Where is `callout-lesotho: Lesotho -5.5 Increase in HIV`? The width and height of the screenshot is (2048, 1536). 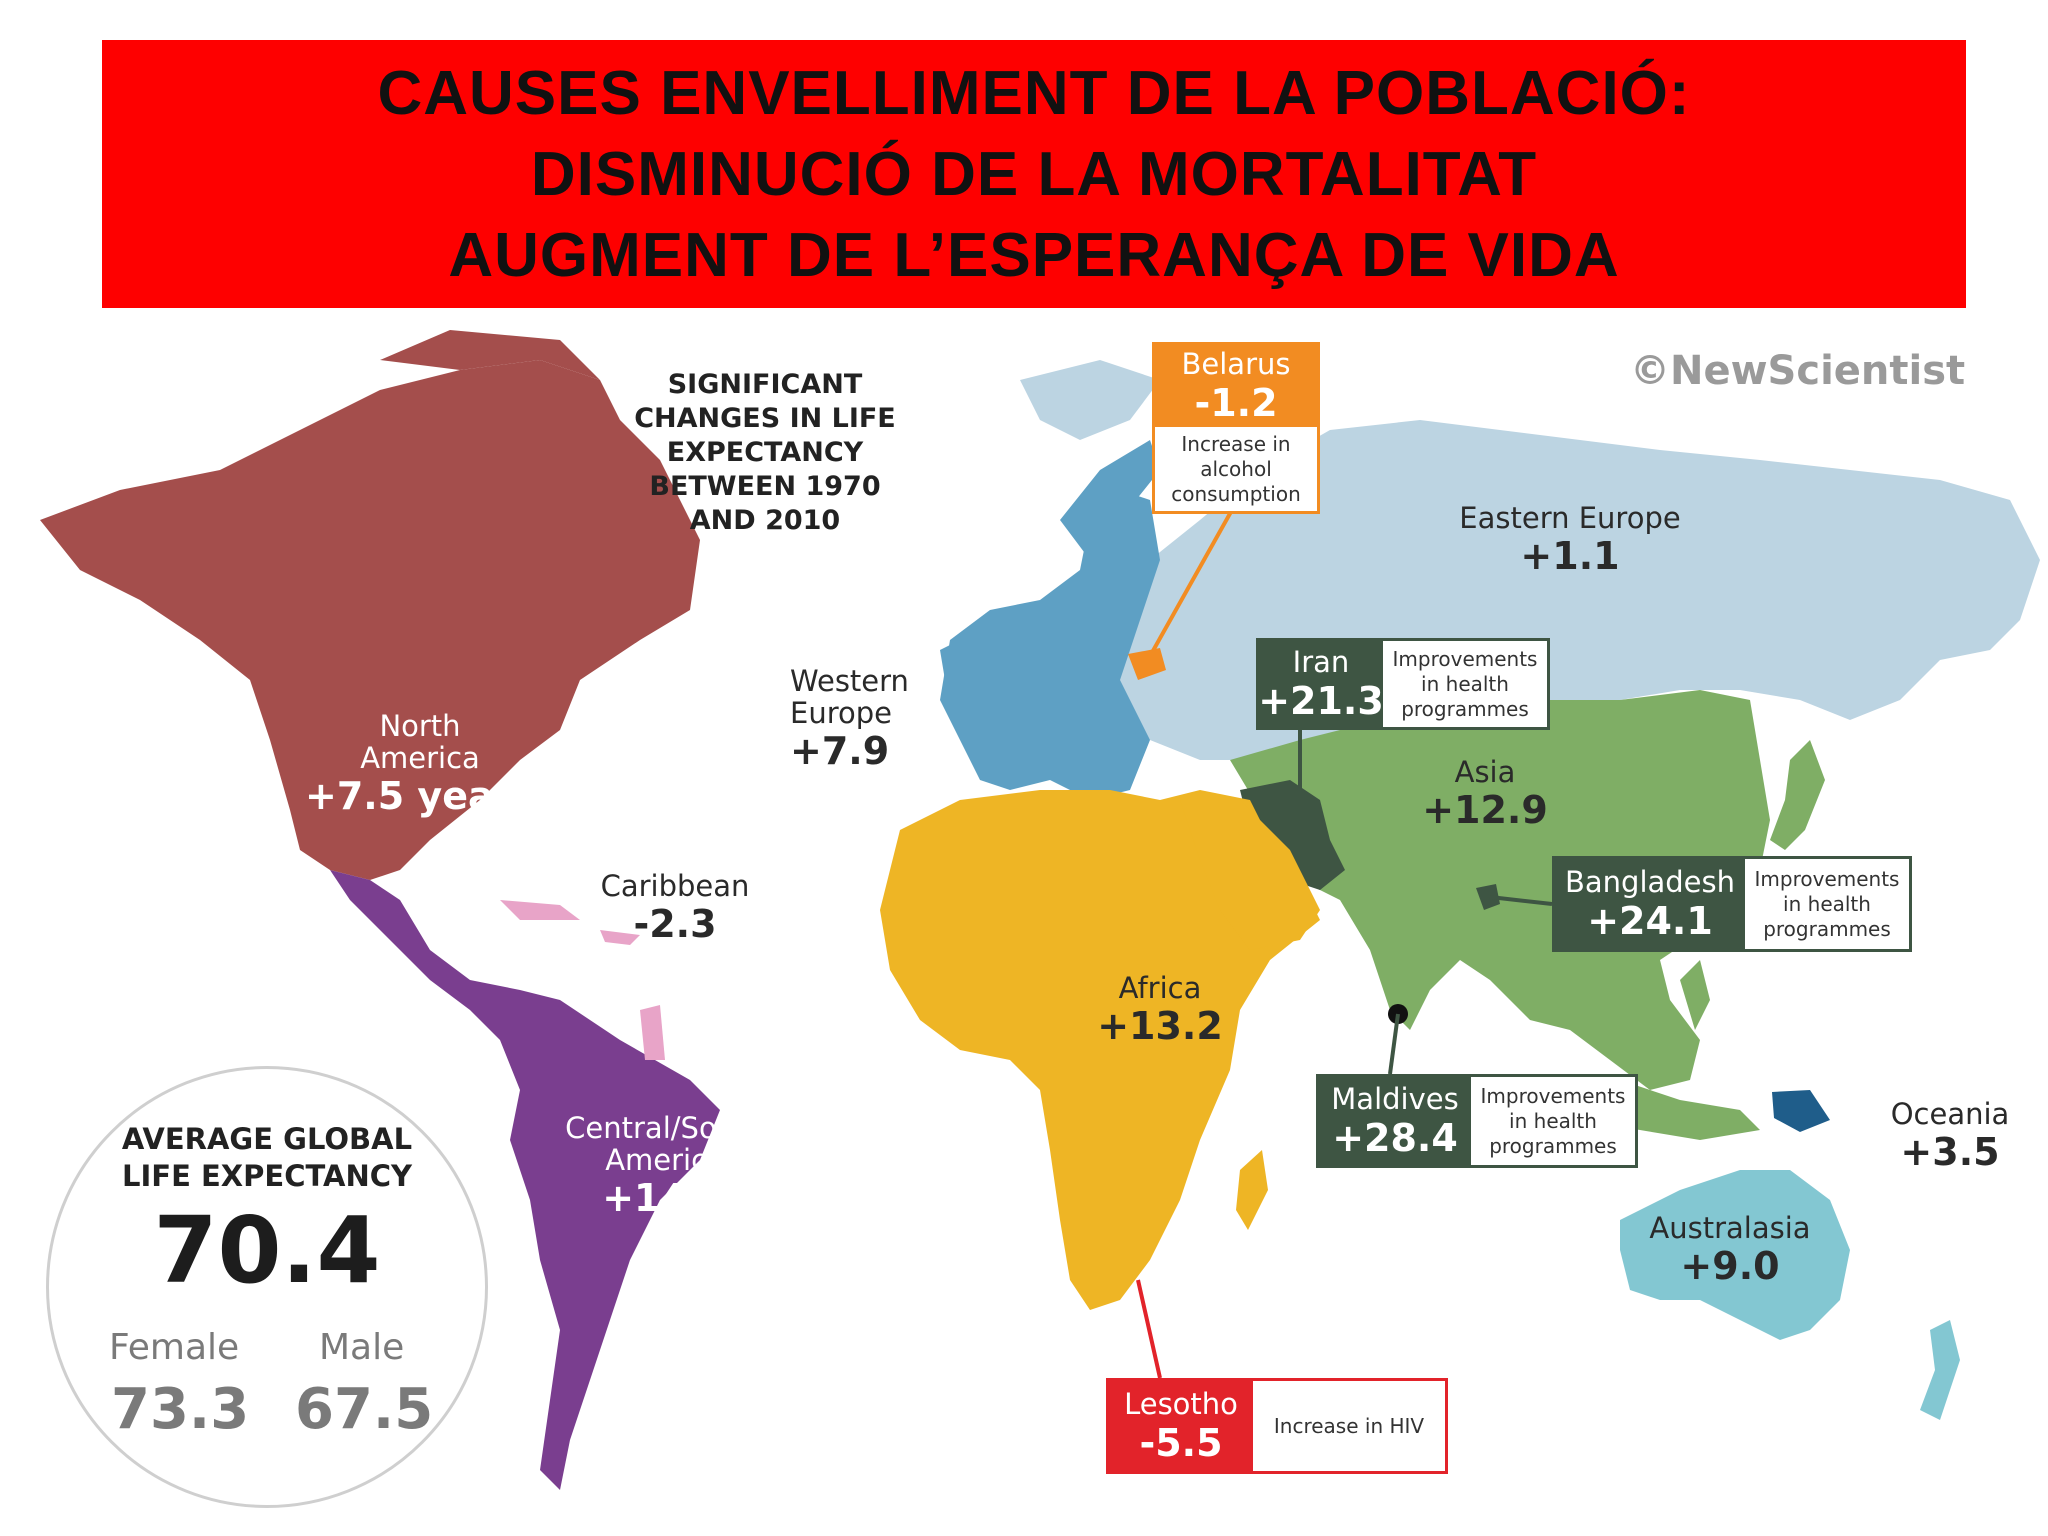 callout-lesotho: Lesotho -5.5 Increase in HIV is located at coordinates (1277, 1426).